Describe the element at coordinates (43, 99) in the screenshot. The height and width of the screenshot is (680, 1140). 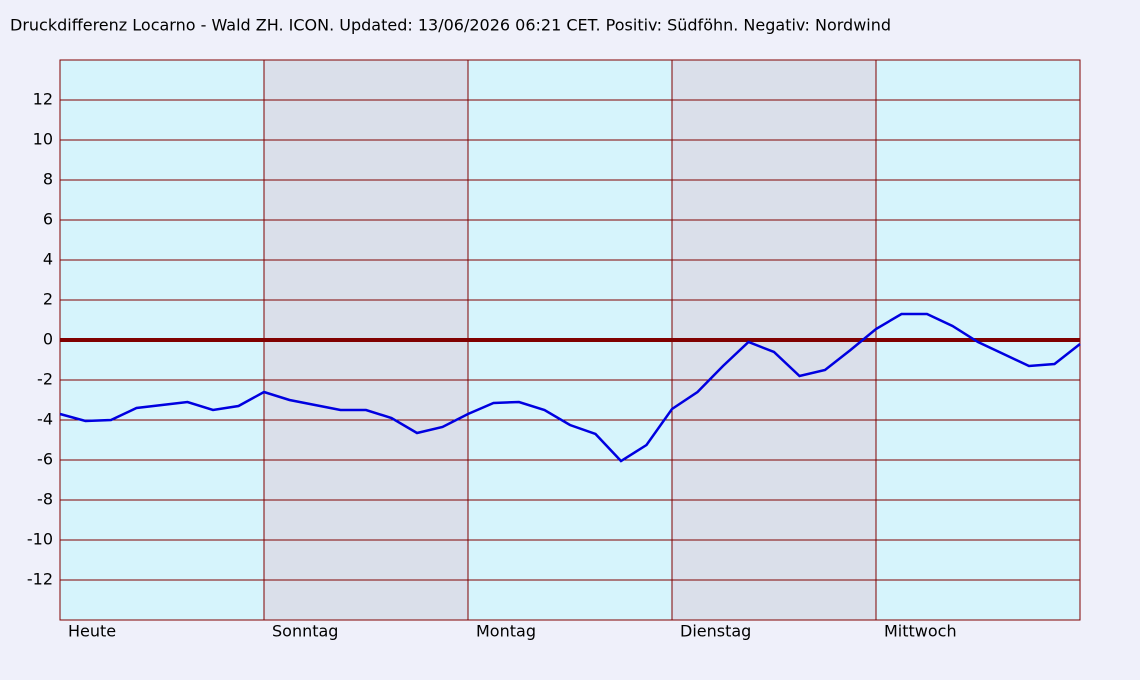
I see `y-tick-label: 12` at that location.